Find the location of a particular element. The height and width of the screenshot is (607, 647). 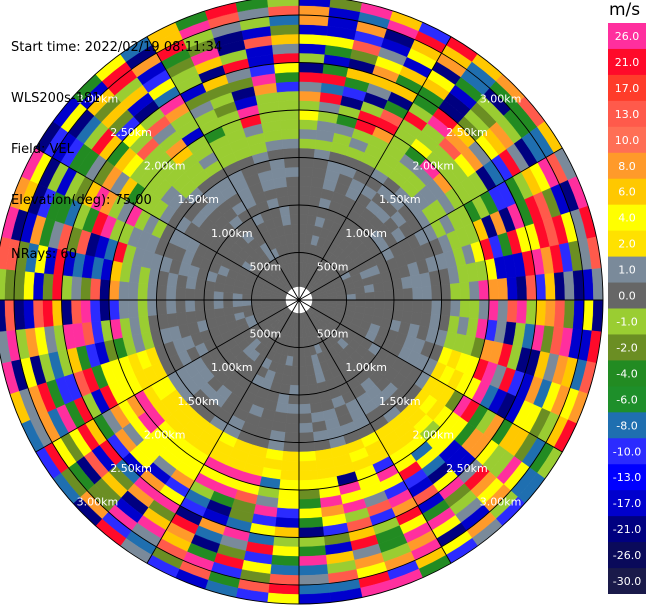

range-ring-label: 500m is located at coordinates (266, 334).